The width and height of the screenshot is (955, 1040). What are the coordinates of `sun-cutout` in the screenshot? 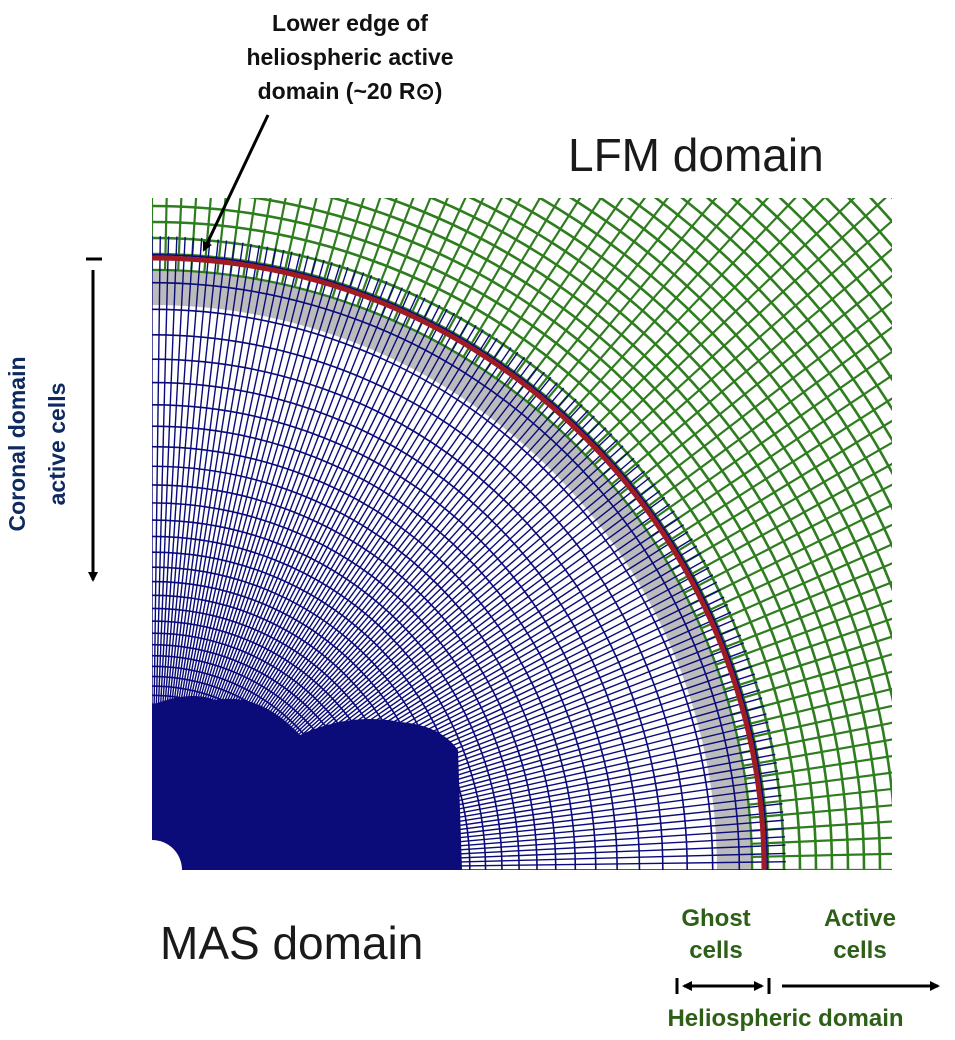 It's located at (152, 870).